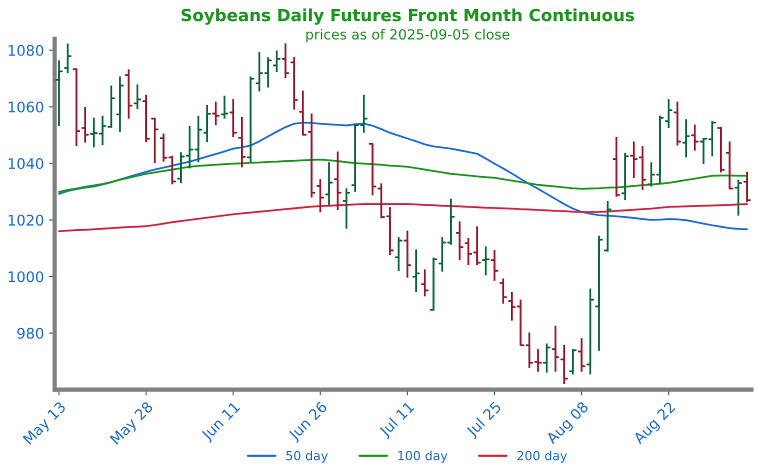  What do you see at coordinates (542, 456) in the screenshot?
I see `legend-label: 200 day` at bounding box center [542, 456].